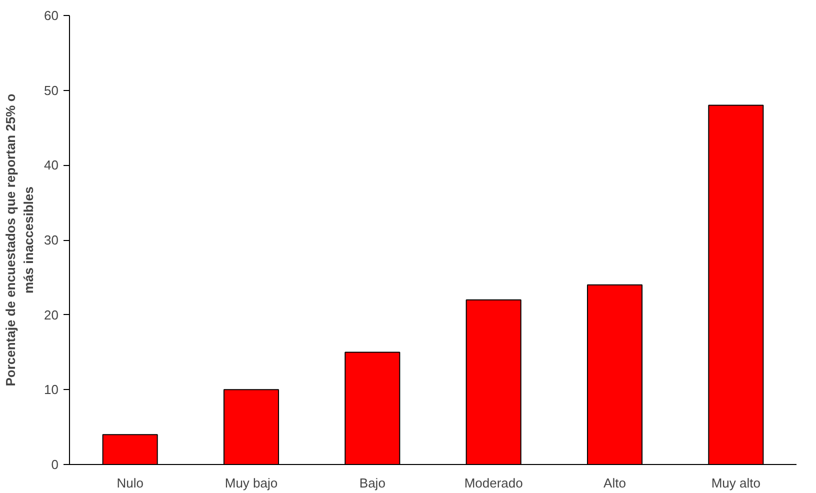  I want to click on y-tick-label: 30, so click(51, 240).